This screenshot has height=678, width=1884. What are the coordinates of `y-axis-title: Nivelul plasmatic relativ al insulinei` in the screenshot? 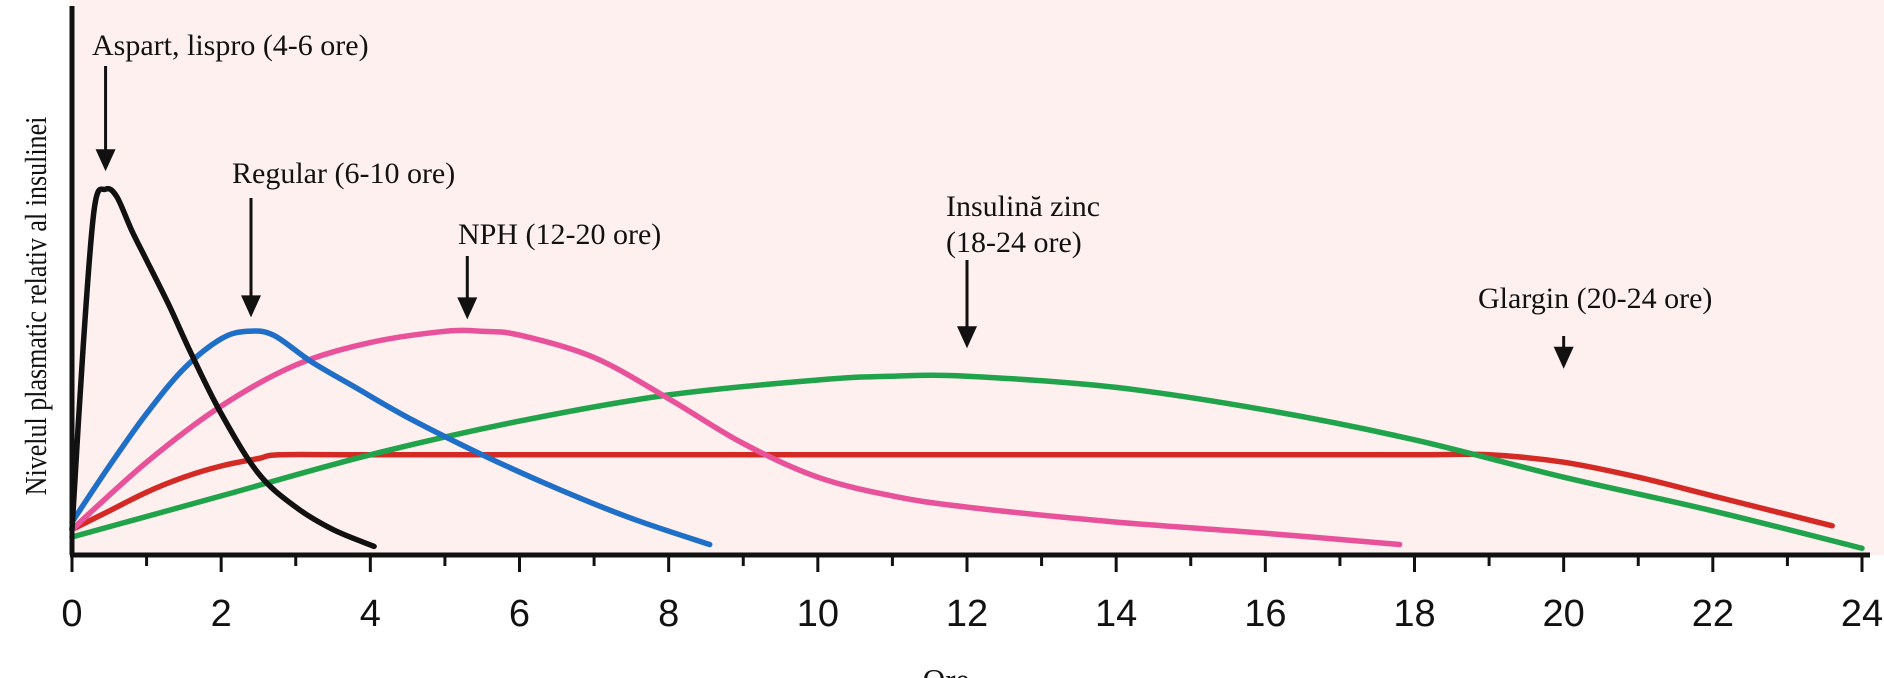 It's located at (36, 306).